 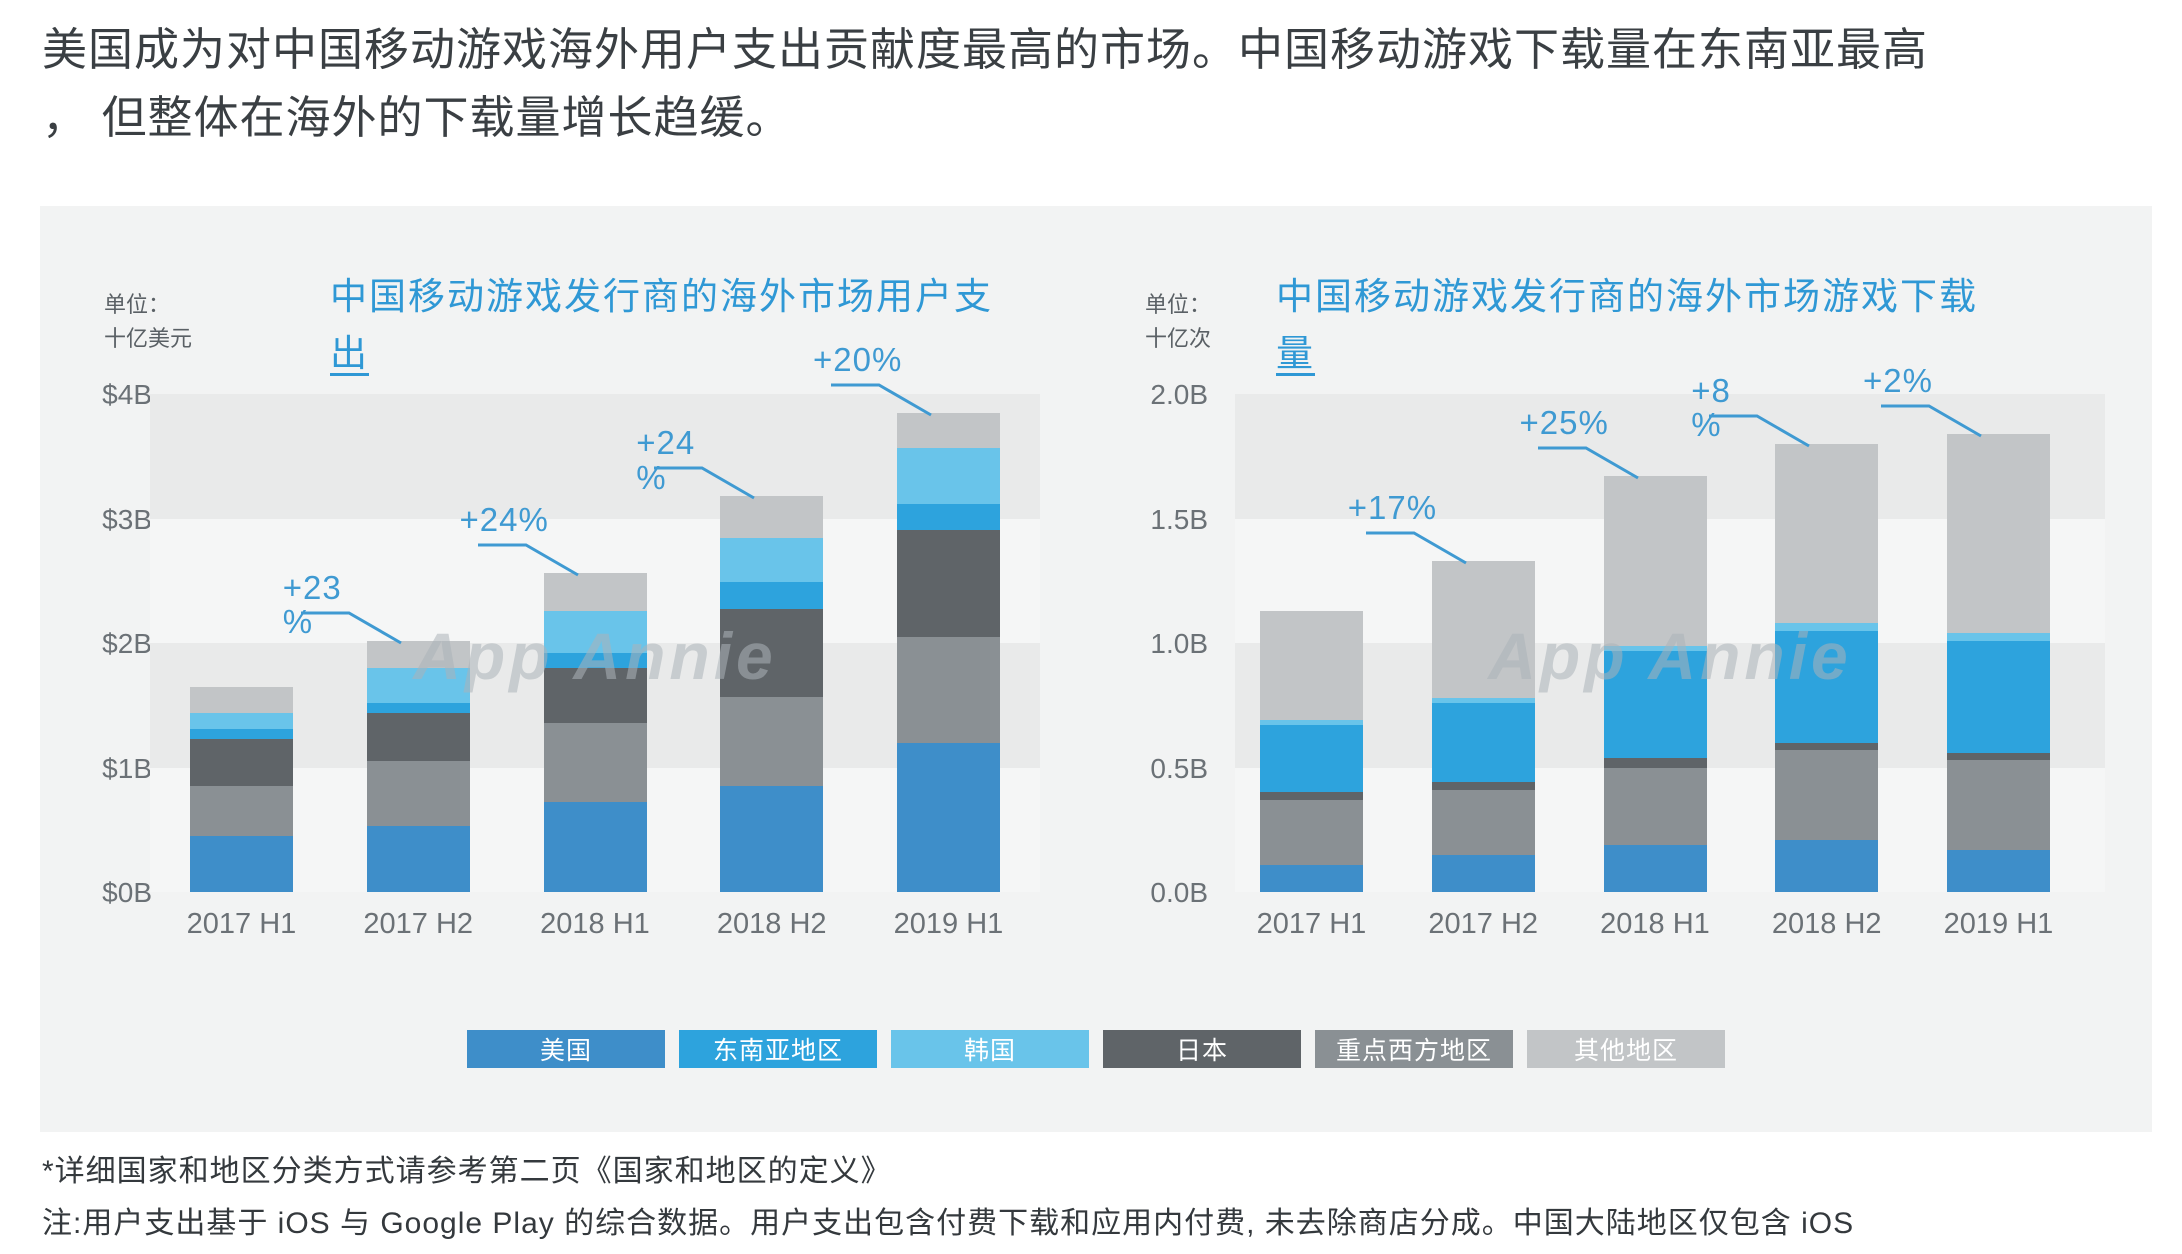 What do you see at coordinates (1295, 354) in the screenshot?
I see `downloads-title-line2: 量` at bounding box center [1295, 354].